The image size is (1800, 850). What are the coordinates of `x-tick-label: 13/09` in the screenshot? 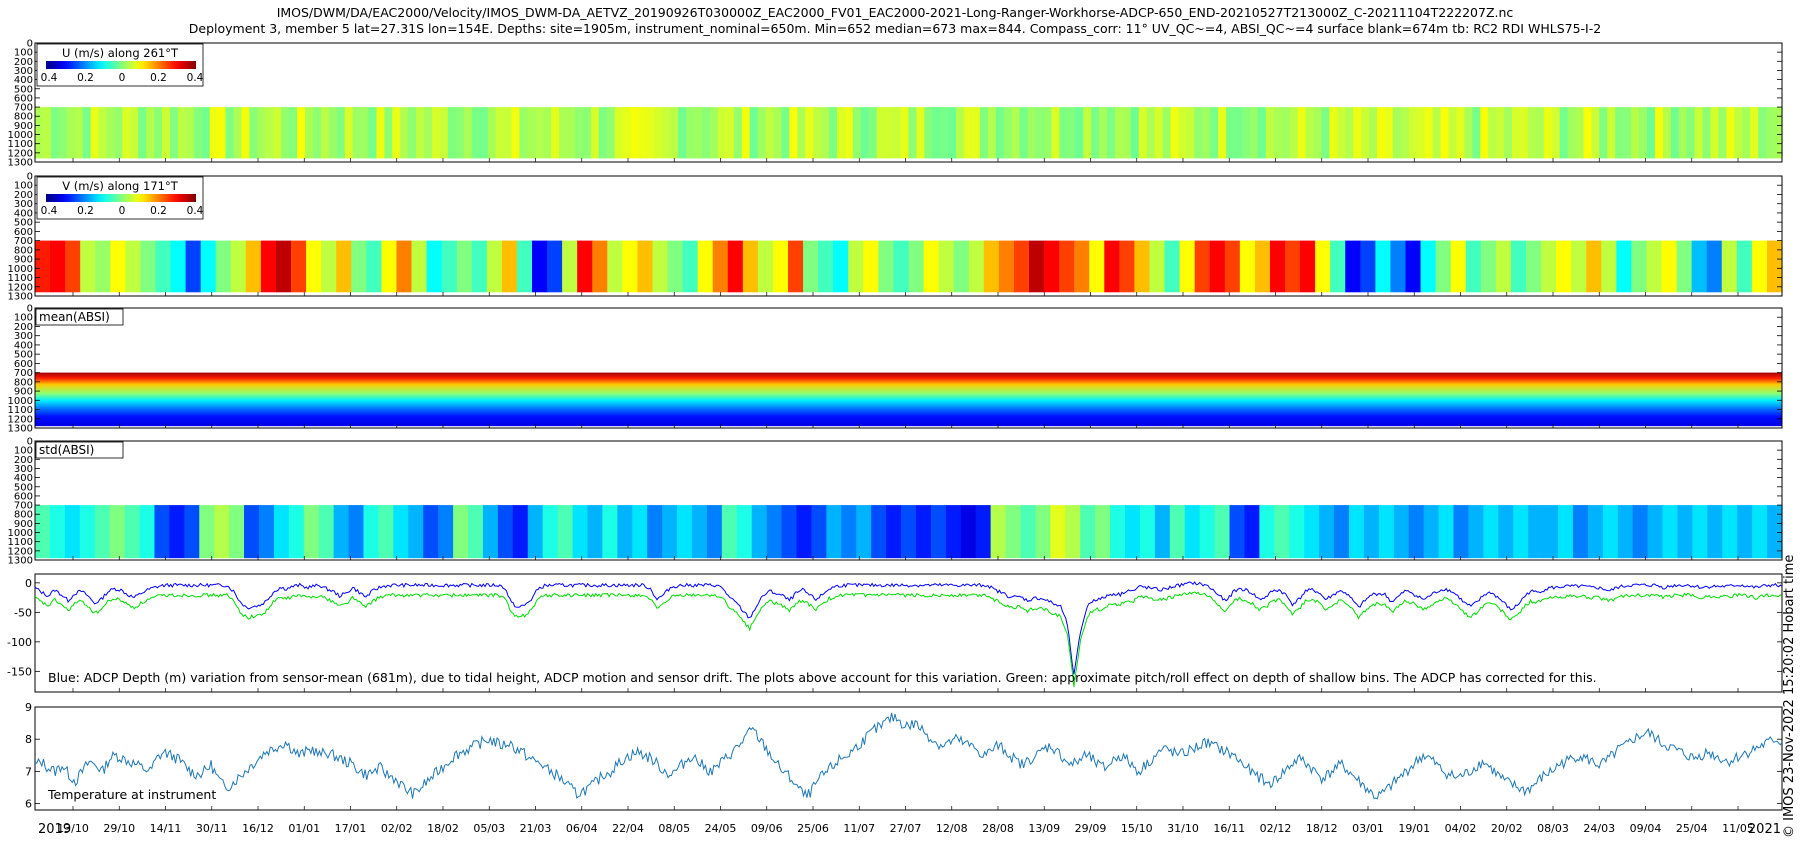 It's located at (1044, 828).